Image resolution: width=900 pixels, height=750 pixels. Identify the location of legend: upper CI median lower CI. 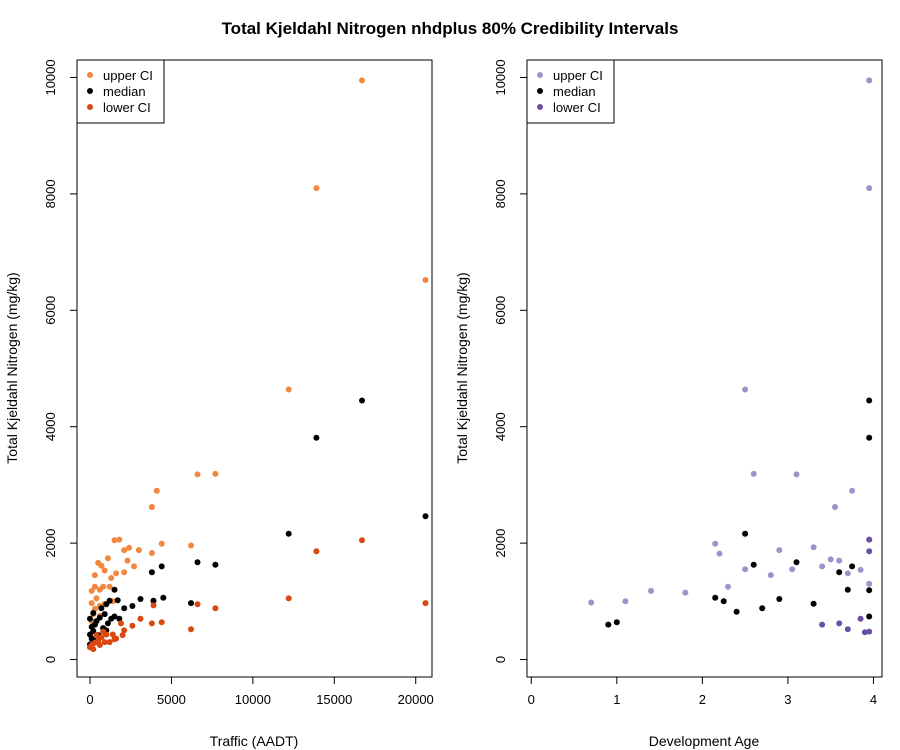
(570, 91).